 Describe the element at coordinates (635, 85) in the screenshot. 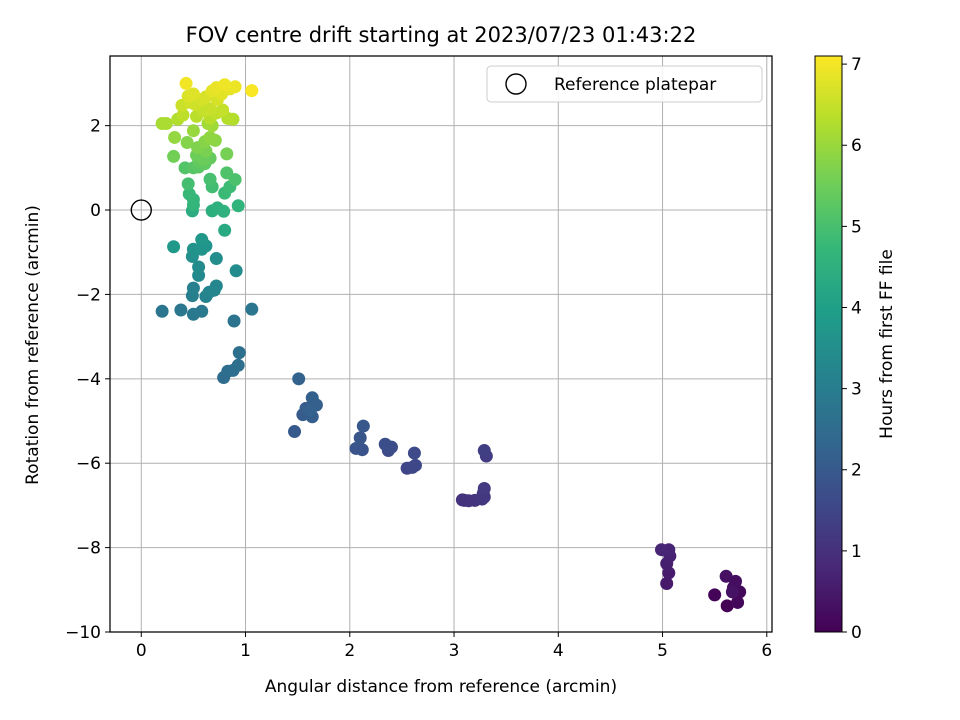

I see `legend-entry-label: Reference platepar` at that location.